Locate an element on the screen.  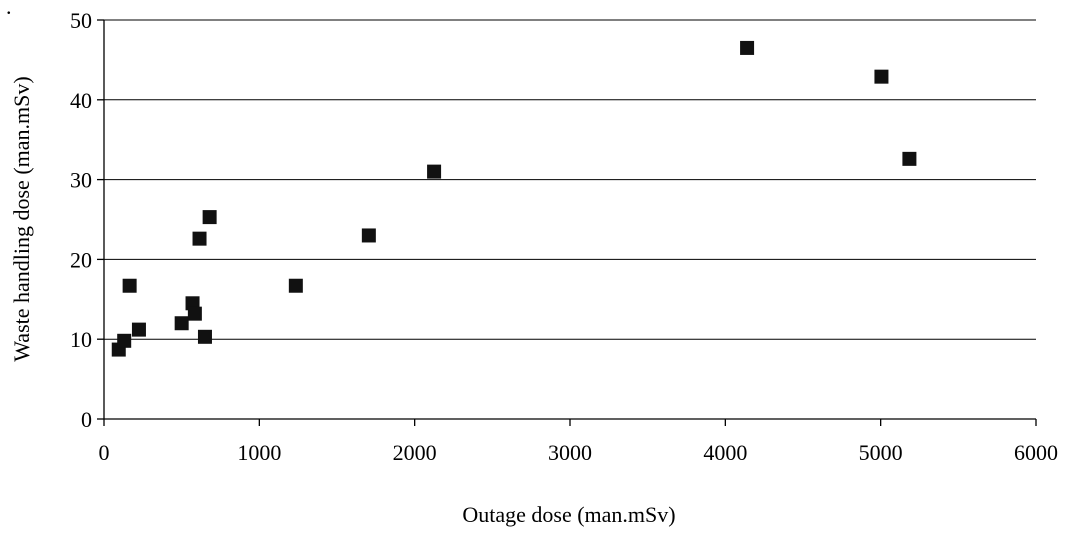
x-tick-label: 6000 is located at coordinates (1036, 452).